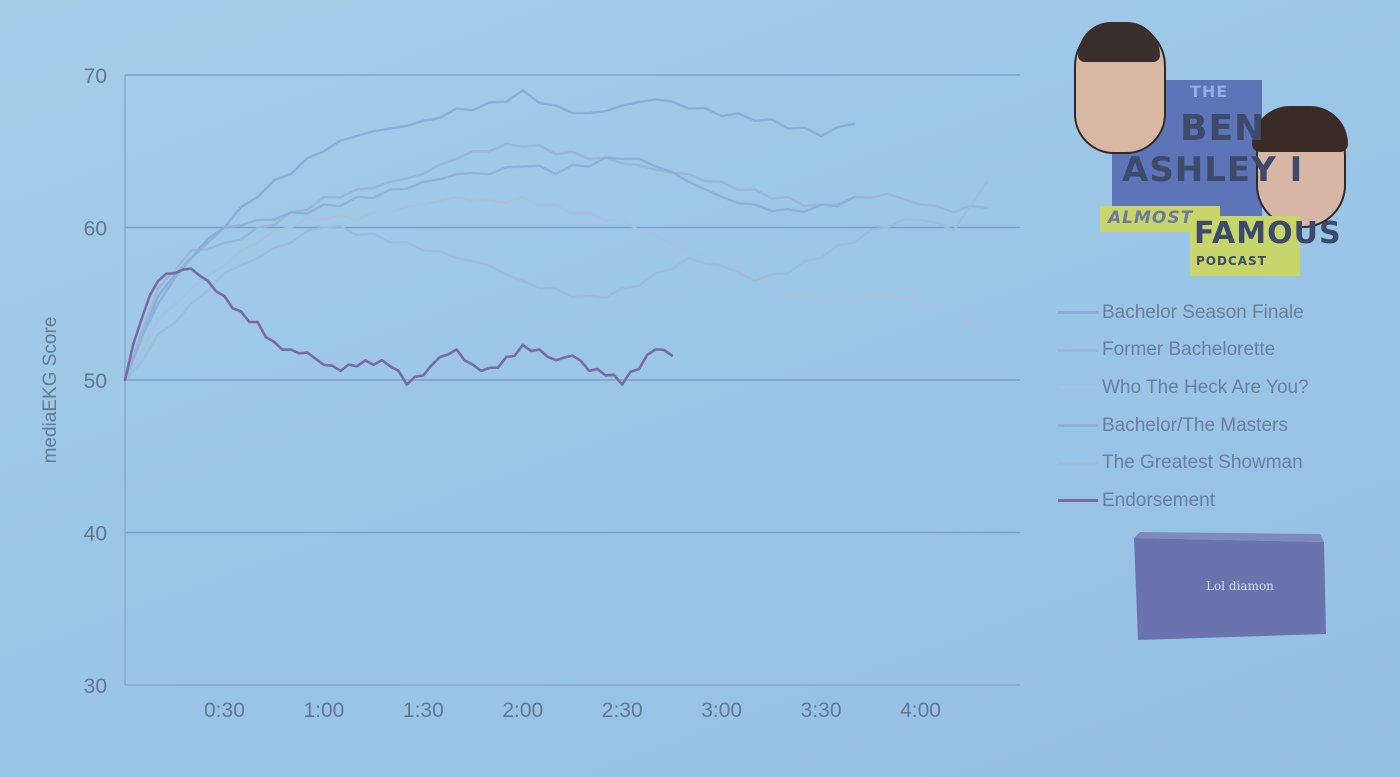 The height and width of the screenshot is (777, 1400). What do you see at coordinates (1209, 91) in the screenshot?
I see `logo-text-the: THE` at bounding box center [1209, 91].